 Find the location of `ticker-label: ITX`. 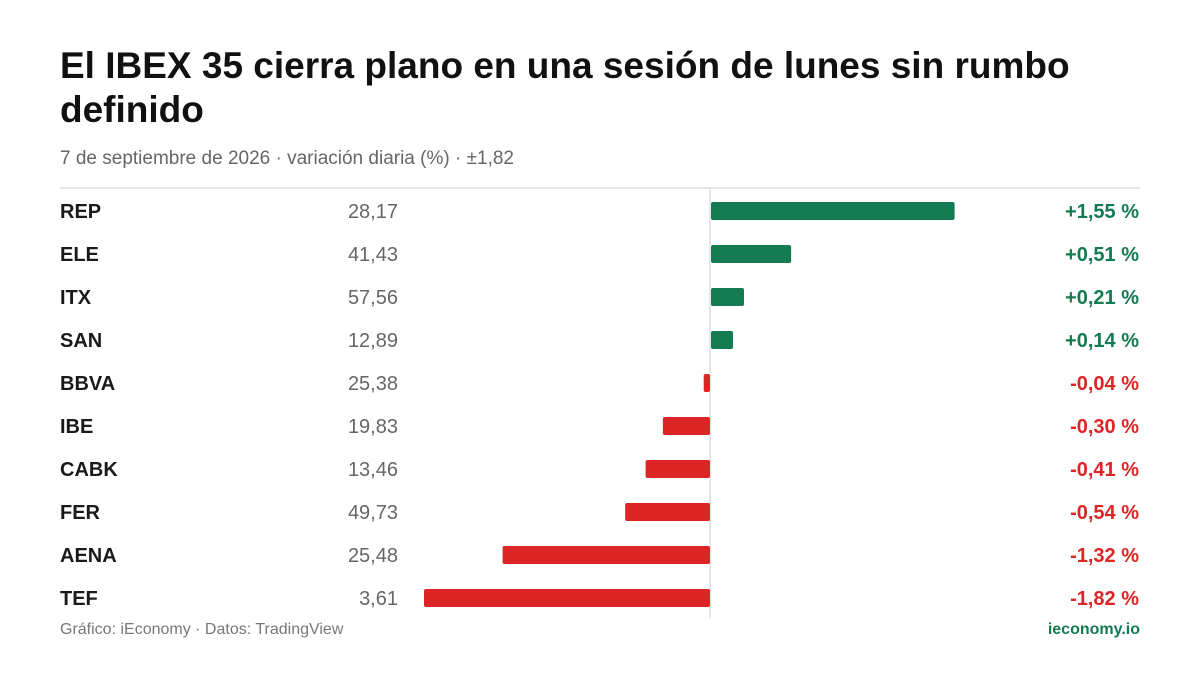

ticker-label: ITX is located at coordinates (76, 298).